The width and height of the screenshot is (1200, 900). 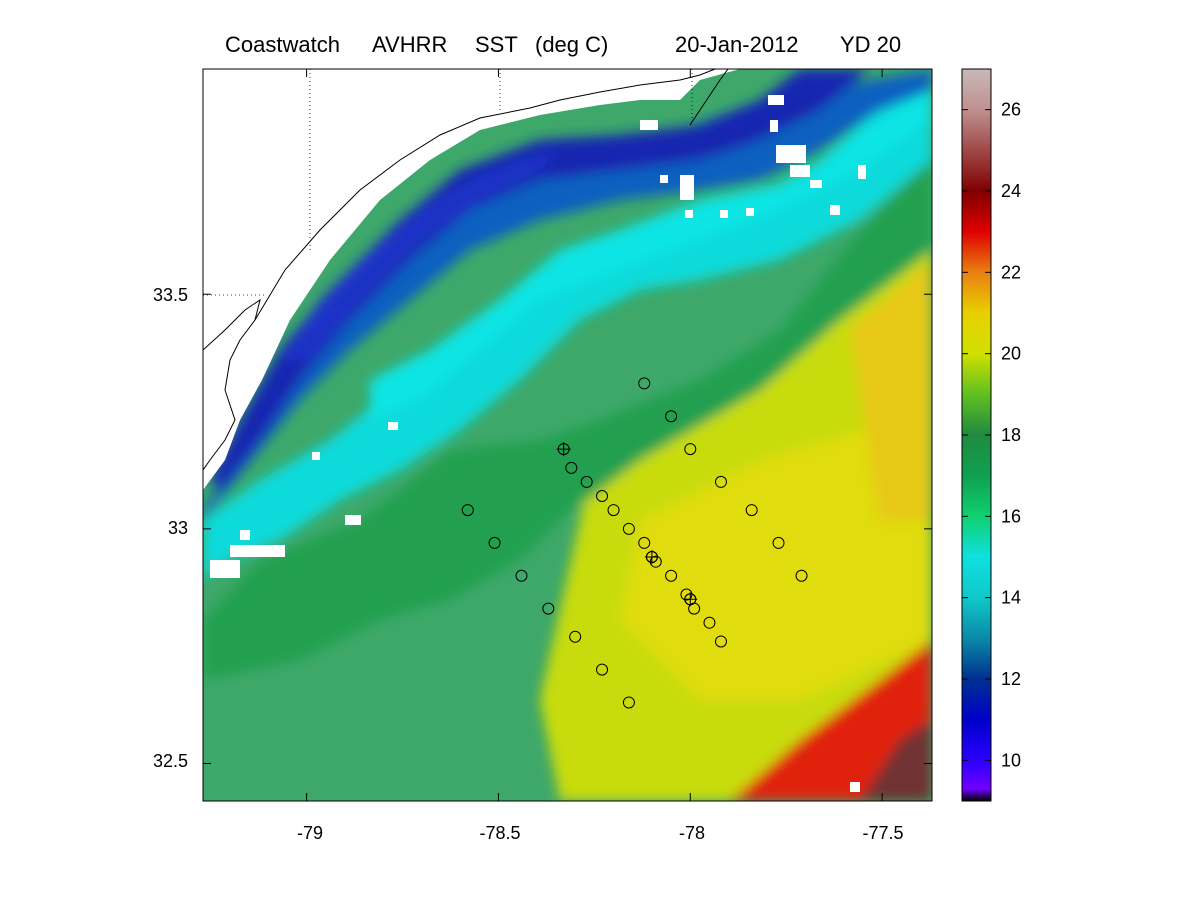 What do you see at coordinates (1011, 272) in the screenshot?
I see `colorbar-tick-label: 22` at bounding box center [1011, 272].